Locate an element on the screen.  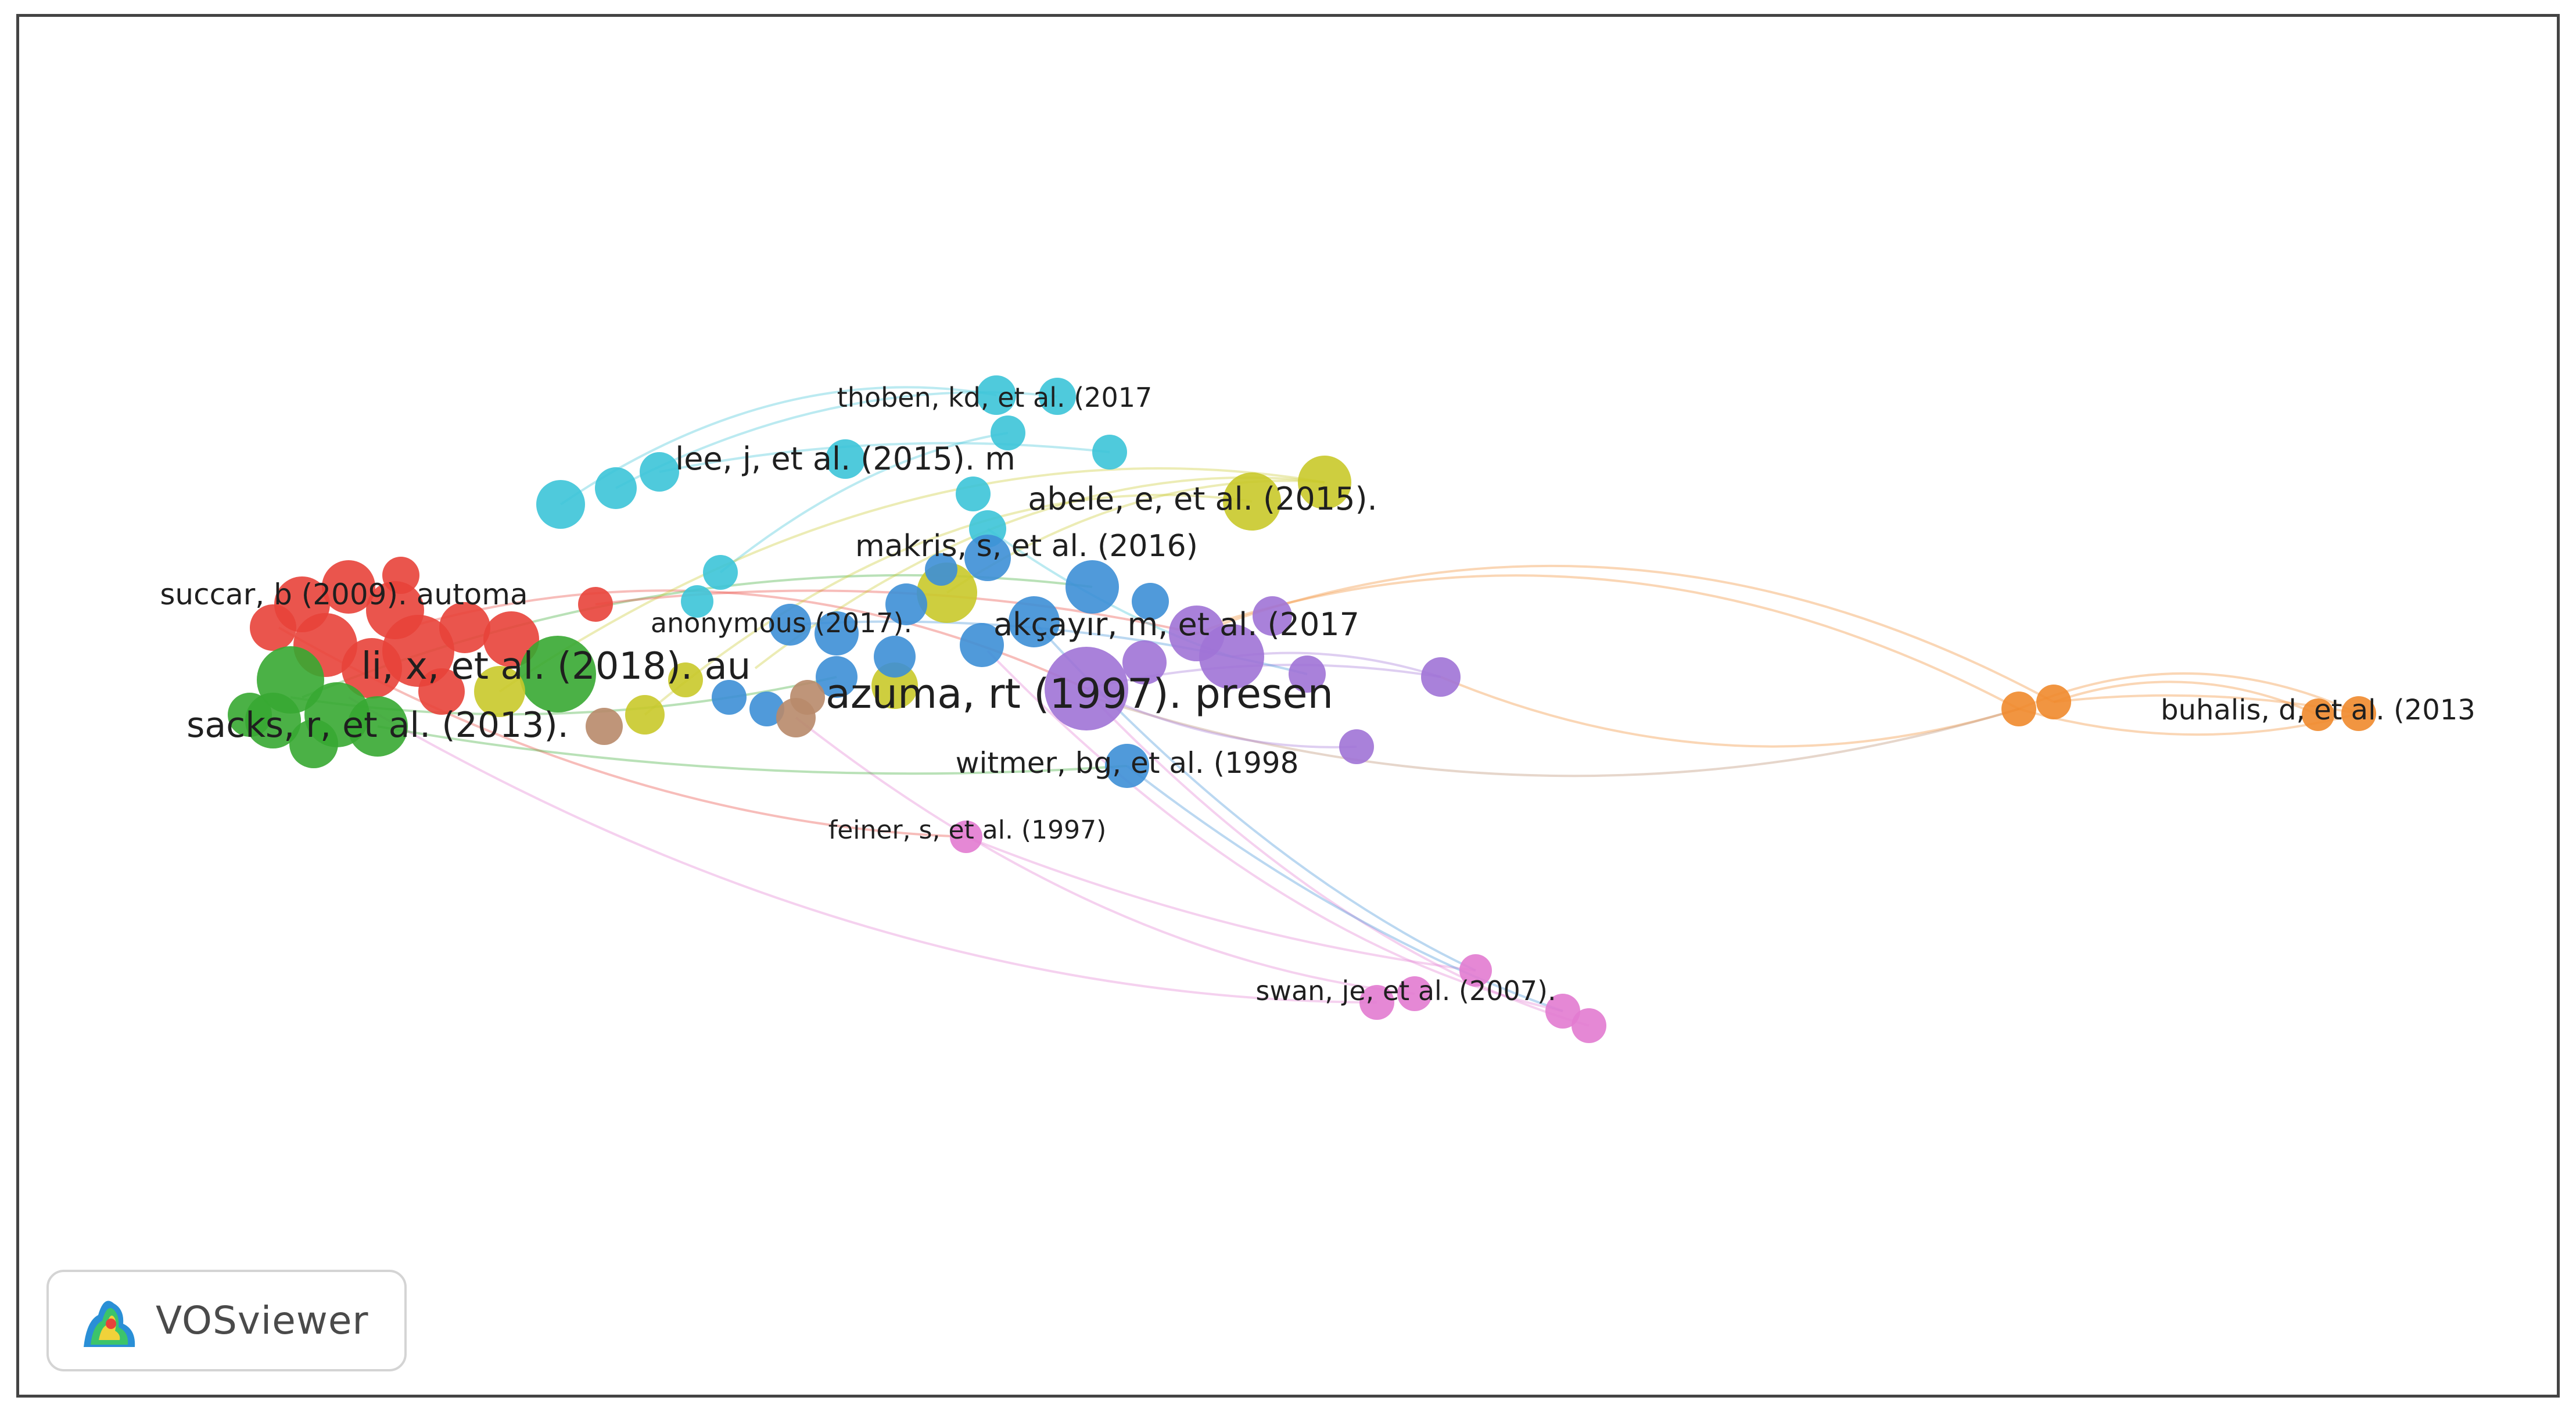
label-lee: lee, j, et al. (2015). m is located at coordinates (845, 458).